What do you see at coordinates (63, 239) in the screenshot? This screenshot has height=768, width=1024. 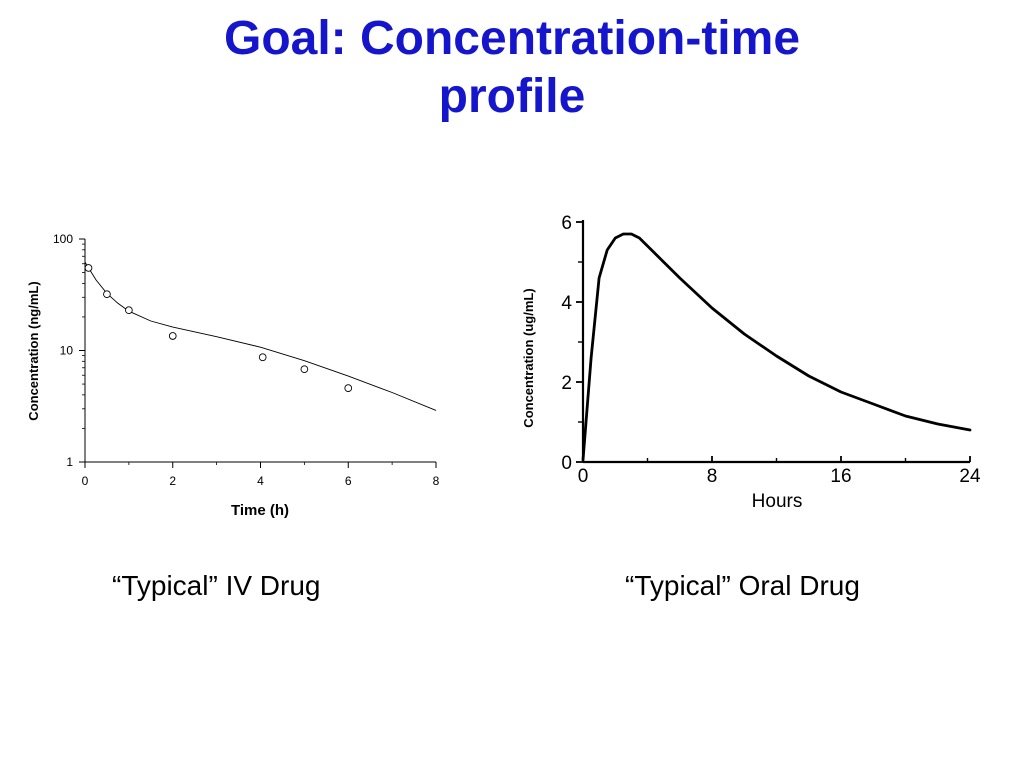 I see `iv-y-tick-label: 100` at bounding box center [63, 239].